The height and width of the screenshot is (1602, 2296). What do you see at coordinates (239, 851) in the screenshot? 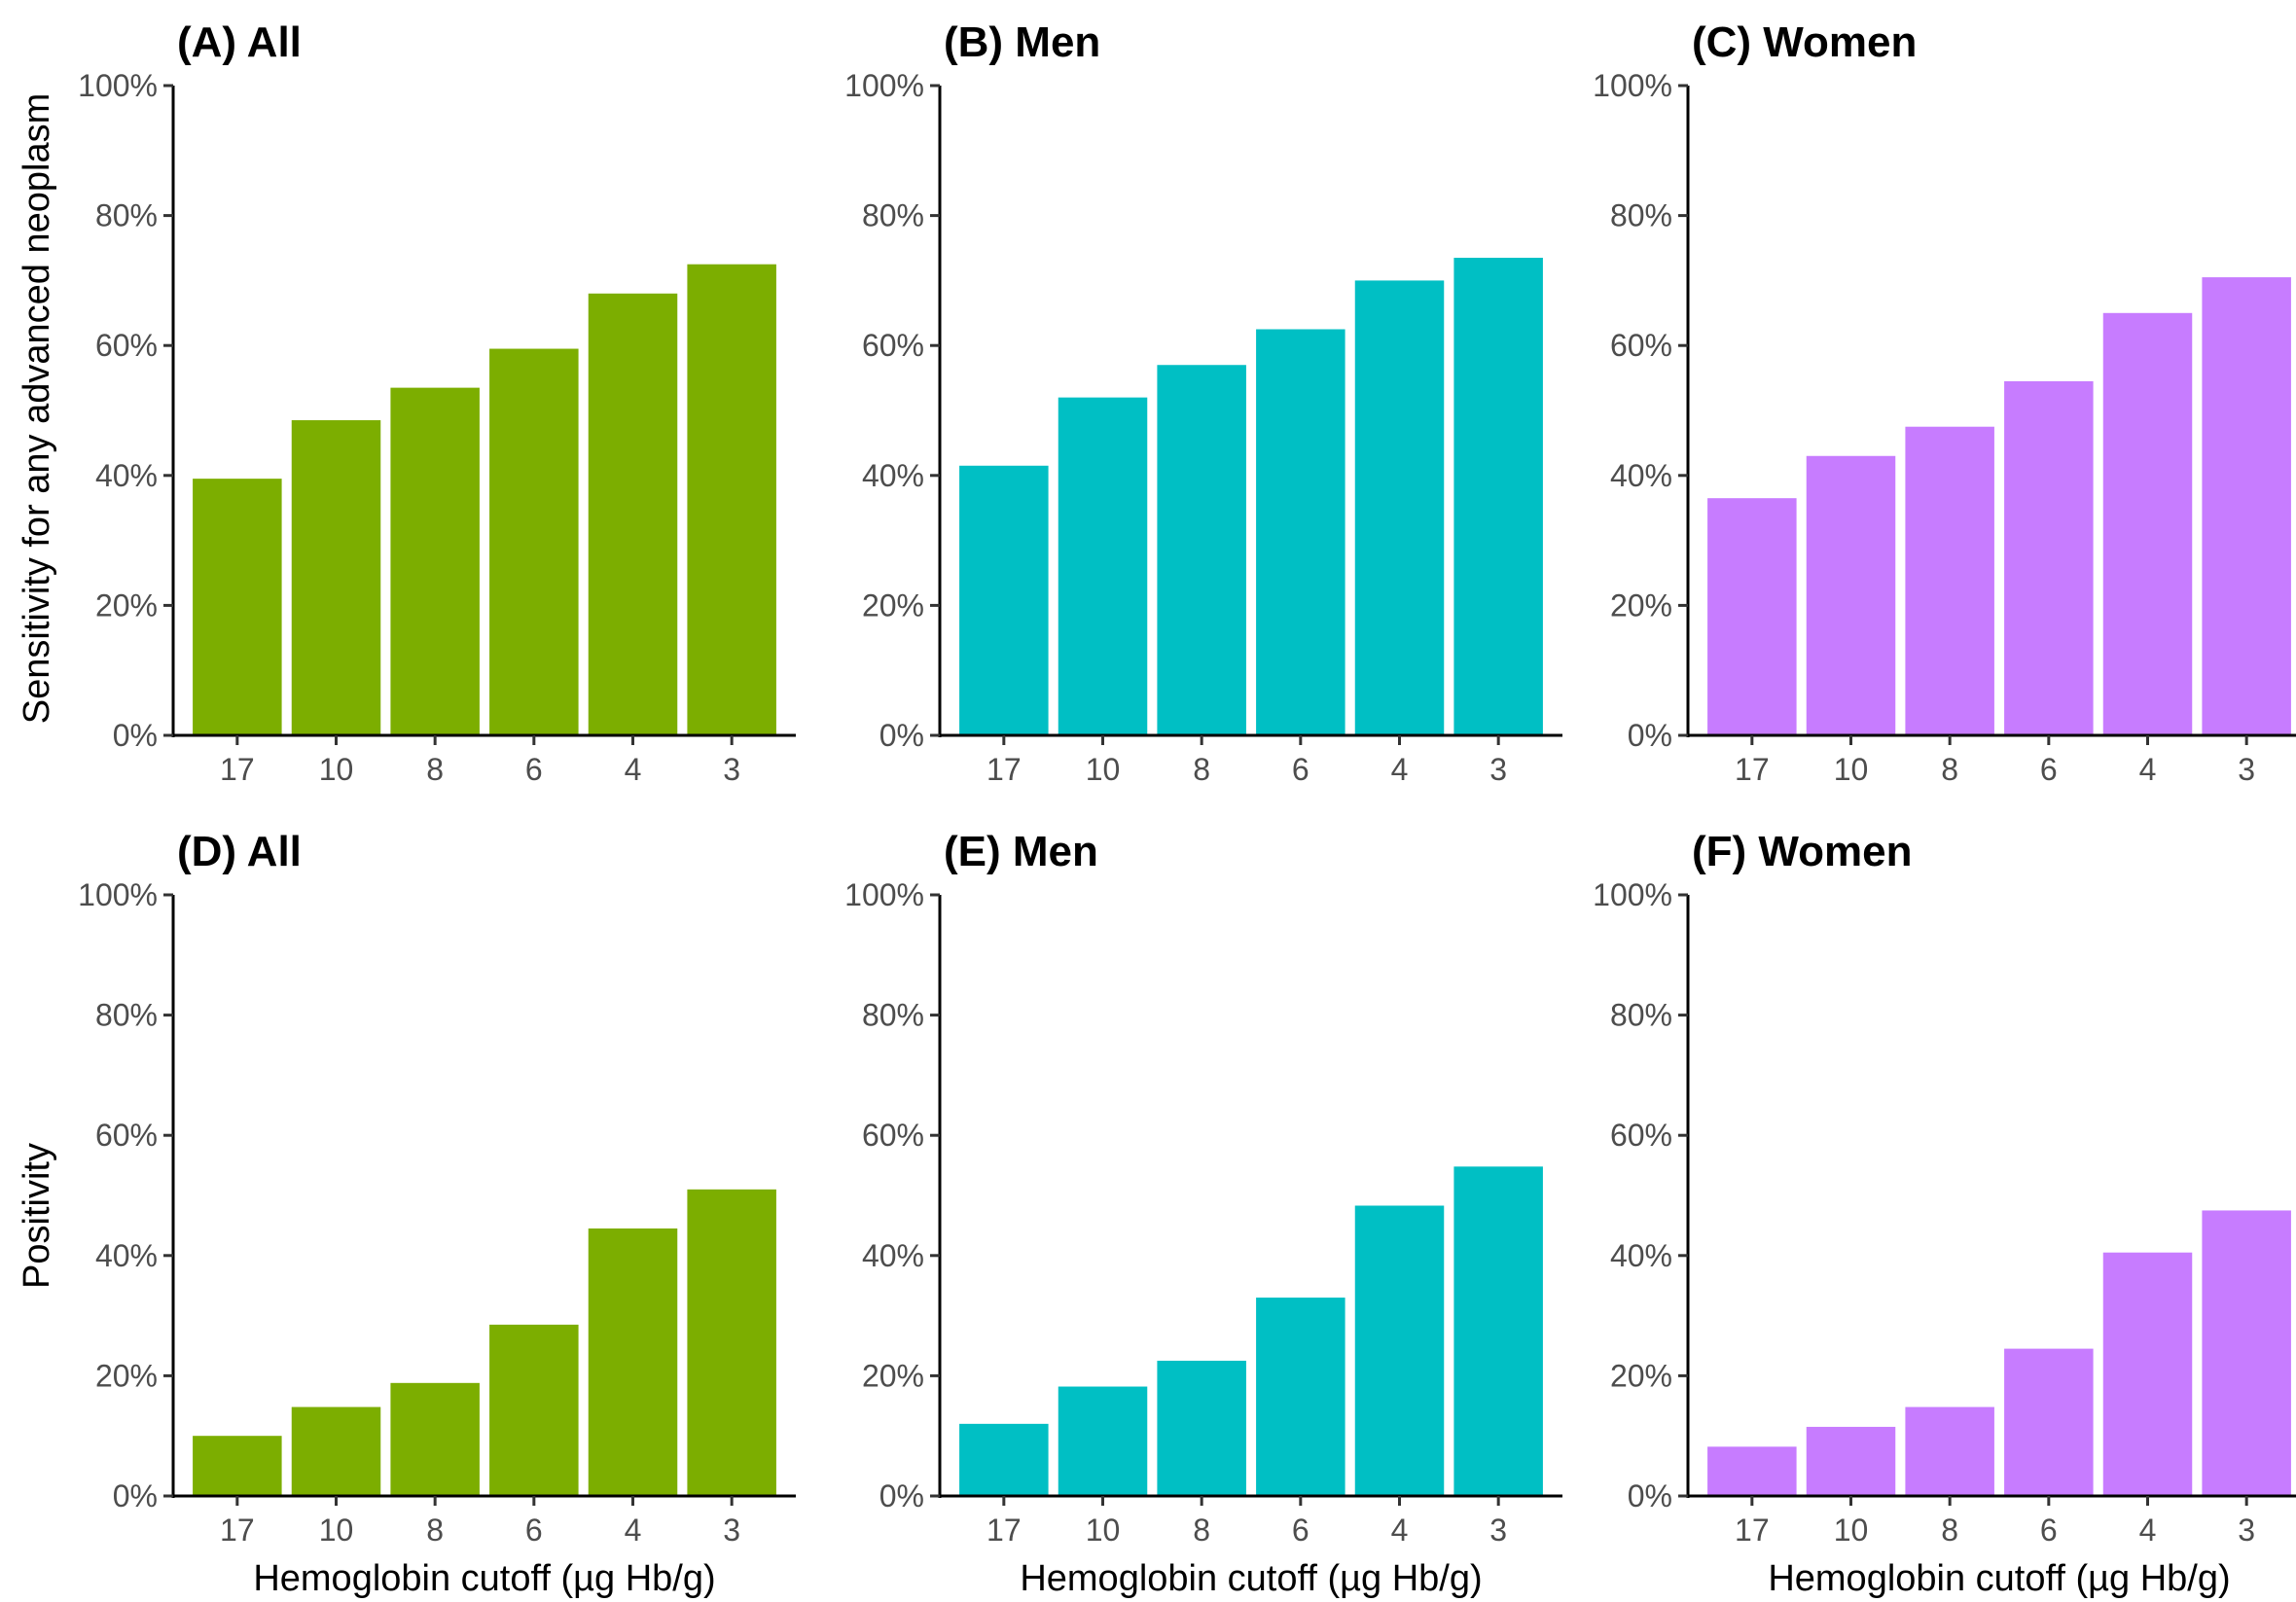
I see `panel-title: (D) All` at bounding box center [239, 851].